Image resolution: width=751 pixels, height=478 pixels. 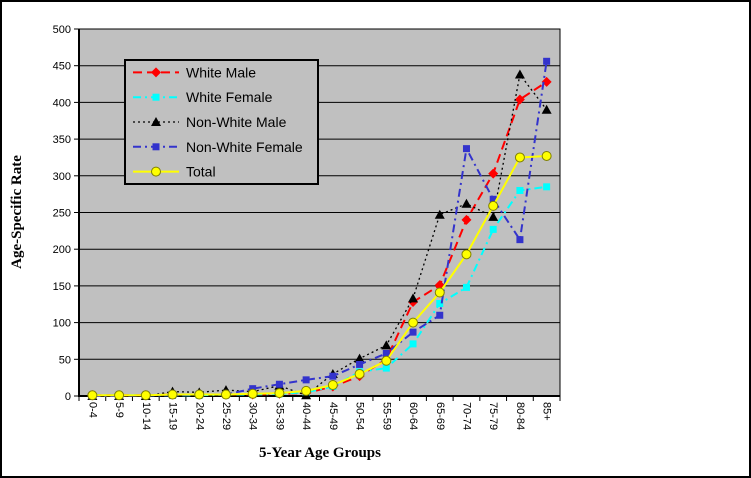 What do you see at coordinates (201, 172) in the screenshot?
I see `legend-label-total: Total` at bounding box center [201, 172].